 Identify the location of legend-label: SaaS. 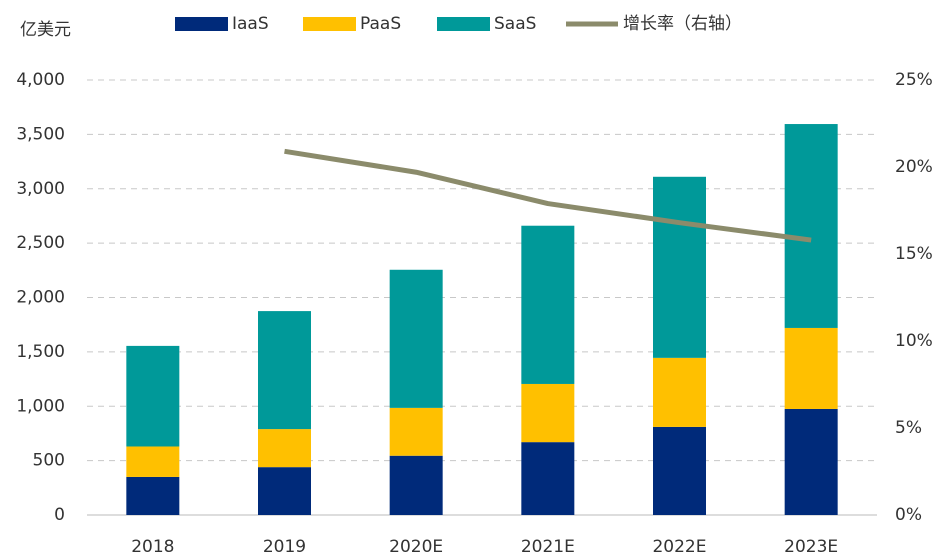
(515, 24).